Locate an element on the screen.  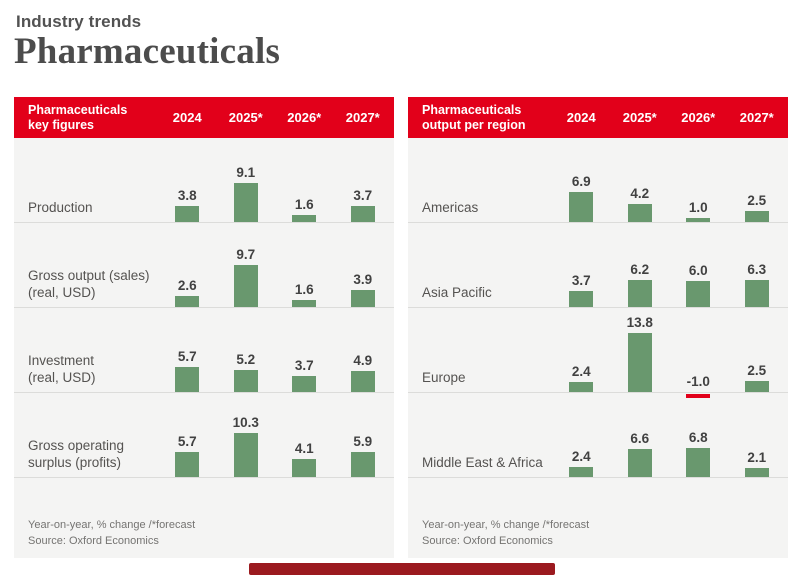
panel-header-title: Pharmaceuticals output per region is located at coordinates (487, 118).